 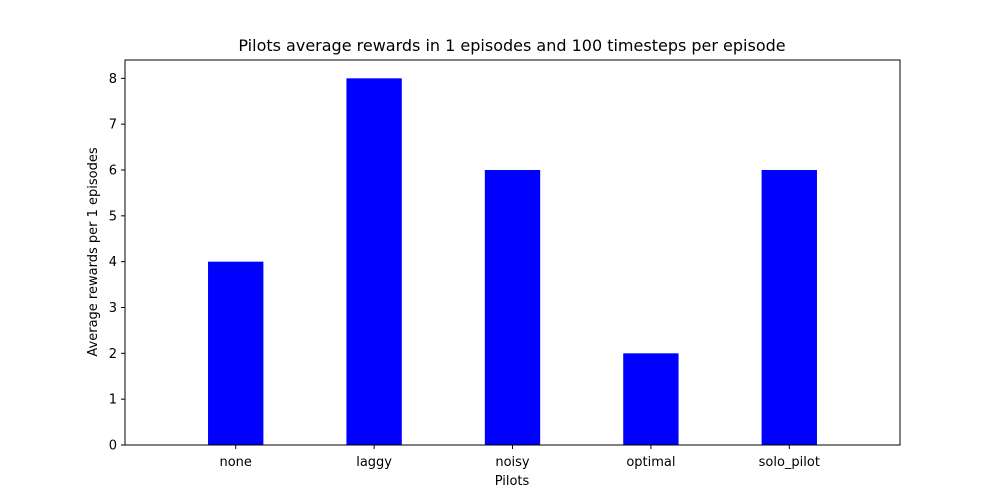 I want to click on bar-none, so click(x=236, y=353).